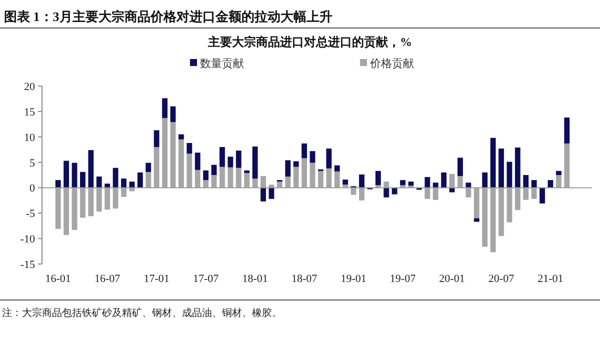 The height and width of the screenshot is (339, 600). I want to click on x-tick-label: 18-01, so click(255, 279).